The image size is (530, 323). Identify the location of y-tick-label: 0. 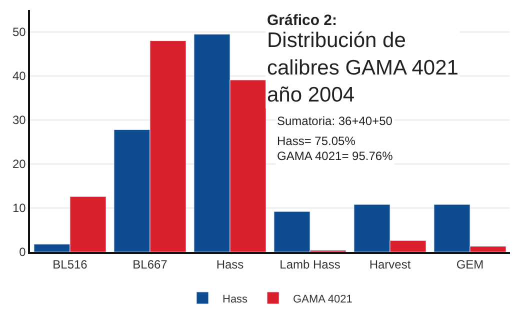
(22, 252).